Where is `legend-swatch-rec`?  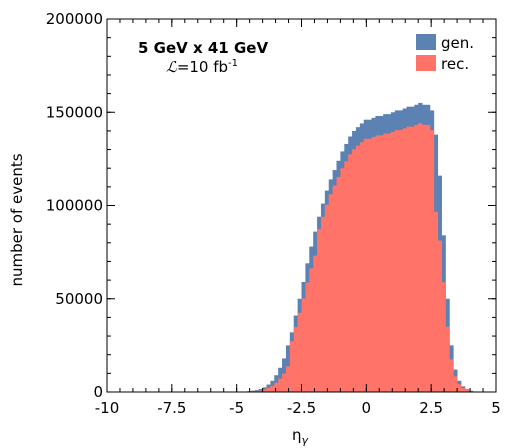 legend-swatch-rec is located at coordinates (426, 63).